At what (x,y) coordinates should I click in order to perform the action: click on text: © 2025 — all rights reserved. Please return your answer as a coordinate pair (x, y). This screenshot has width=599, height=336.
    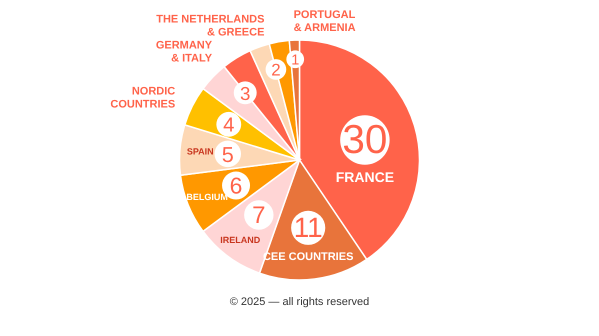
    Looking at the image, I should click on (300, 302).